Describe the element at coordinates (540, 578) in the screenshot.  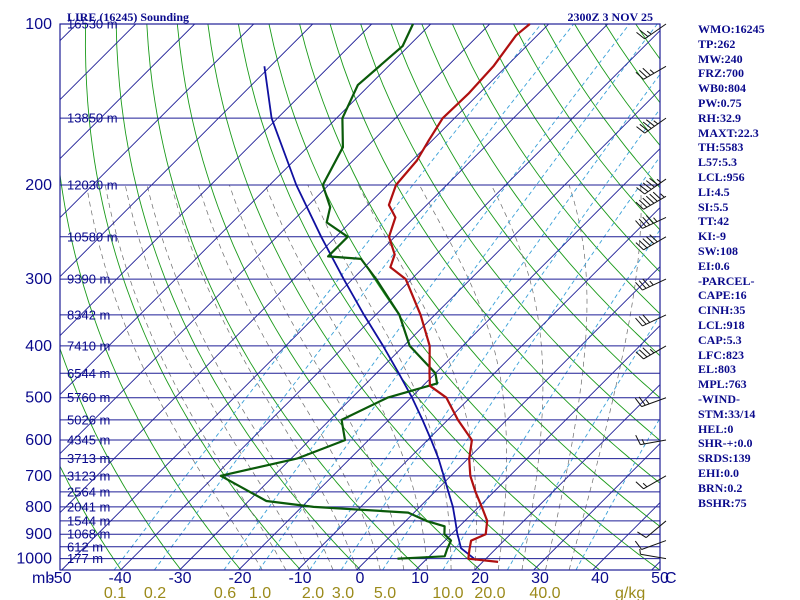
I see `temperature-tick-label: 30` at that location.